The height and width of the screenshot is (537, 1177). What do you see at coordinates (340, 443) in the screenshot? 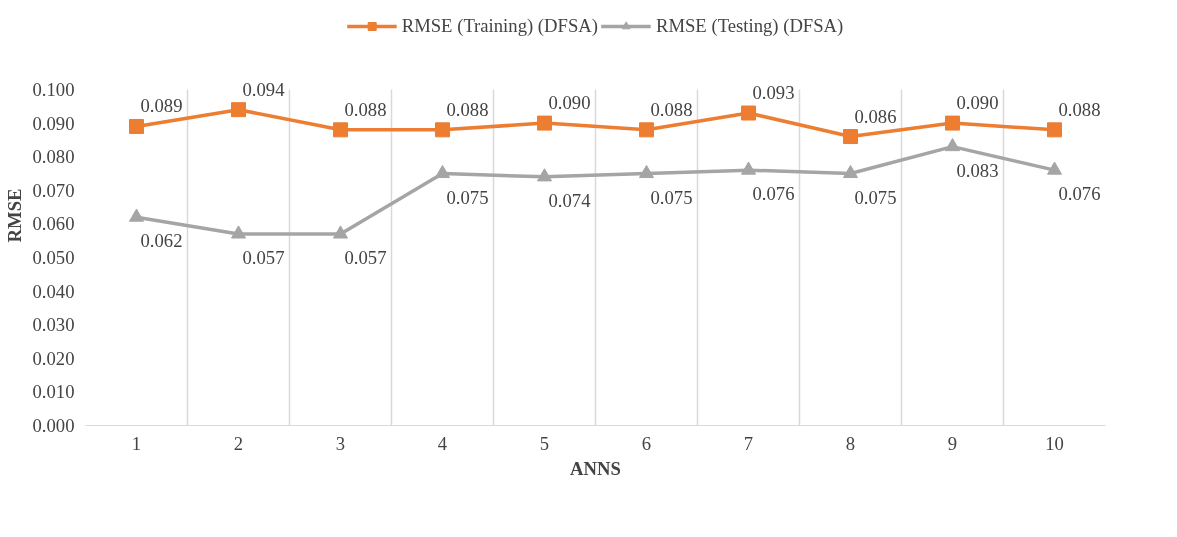
I see `x-tick-label: 3` at bounding box center [340, 443].